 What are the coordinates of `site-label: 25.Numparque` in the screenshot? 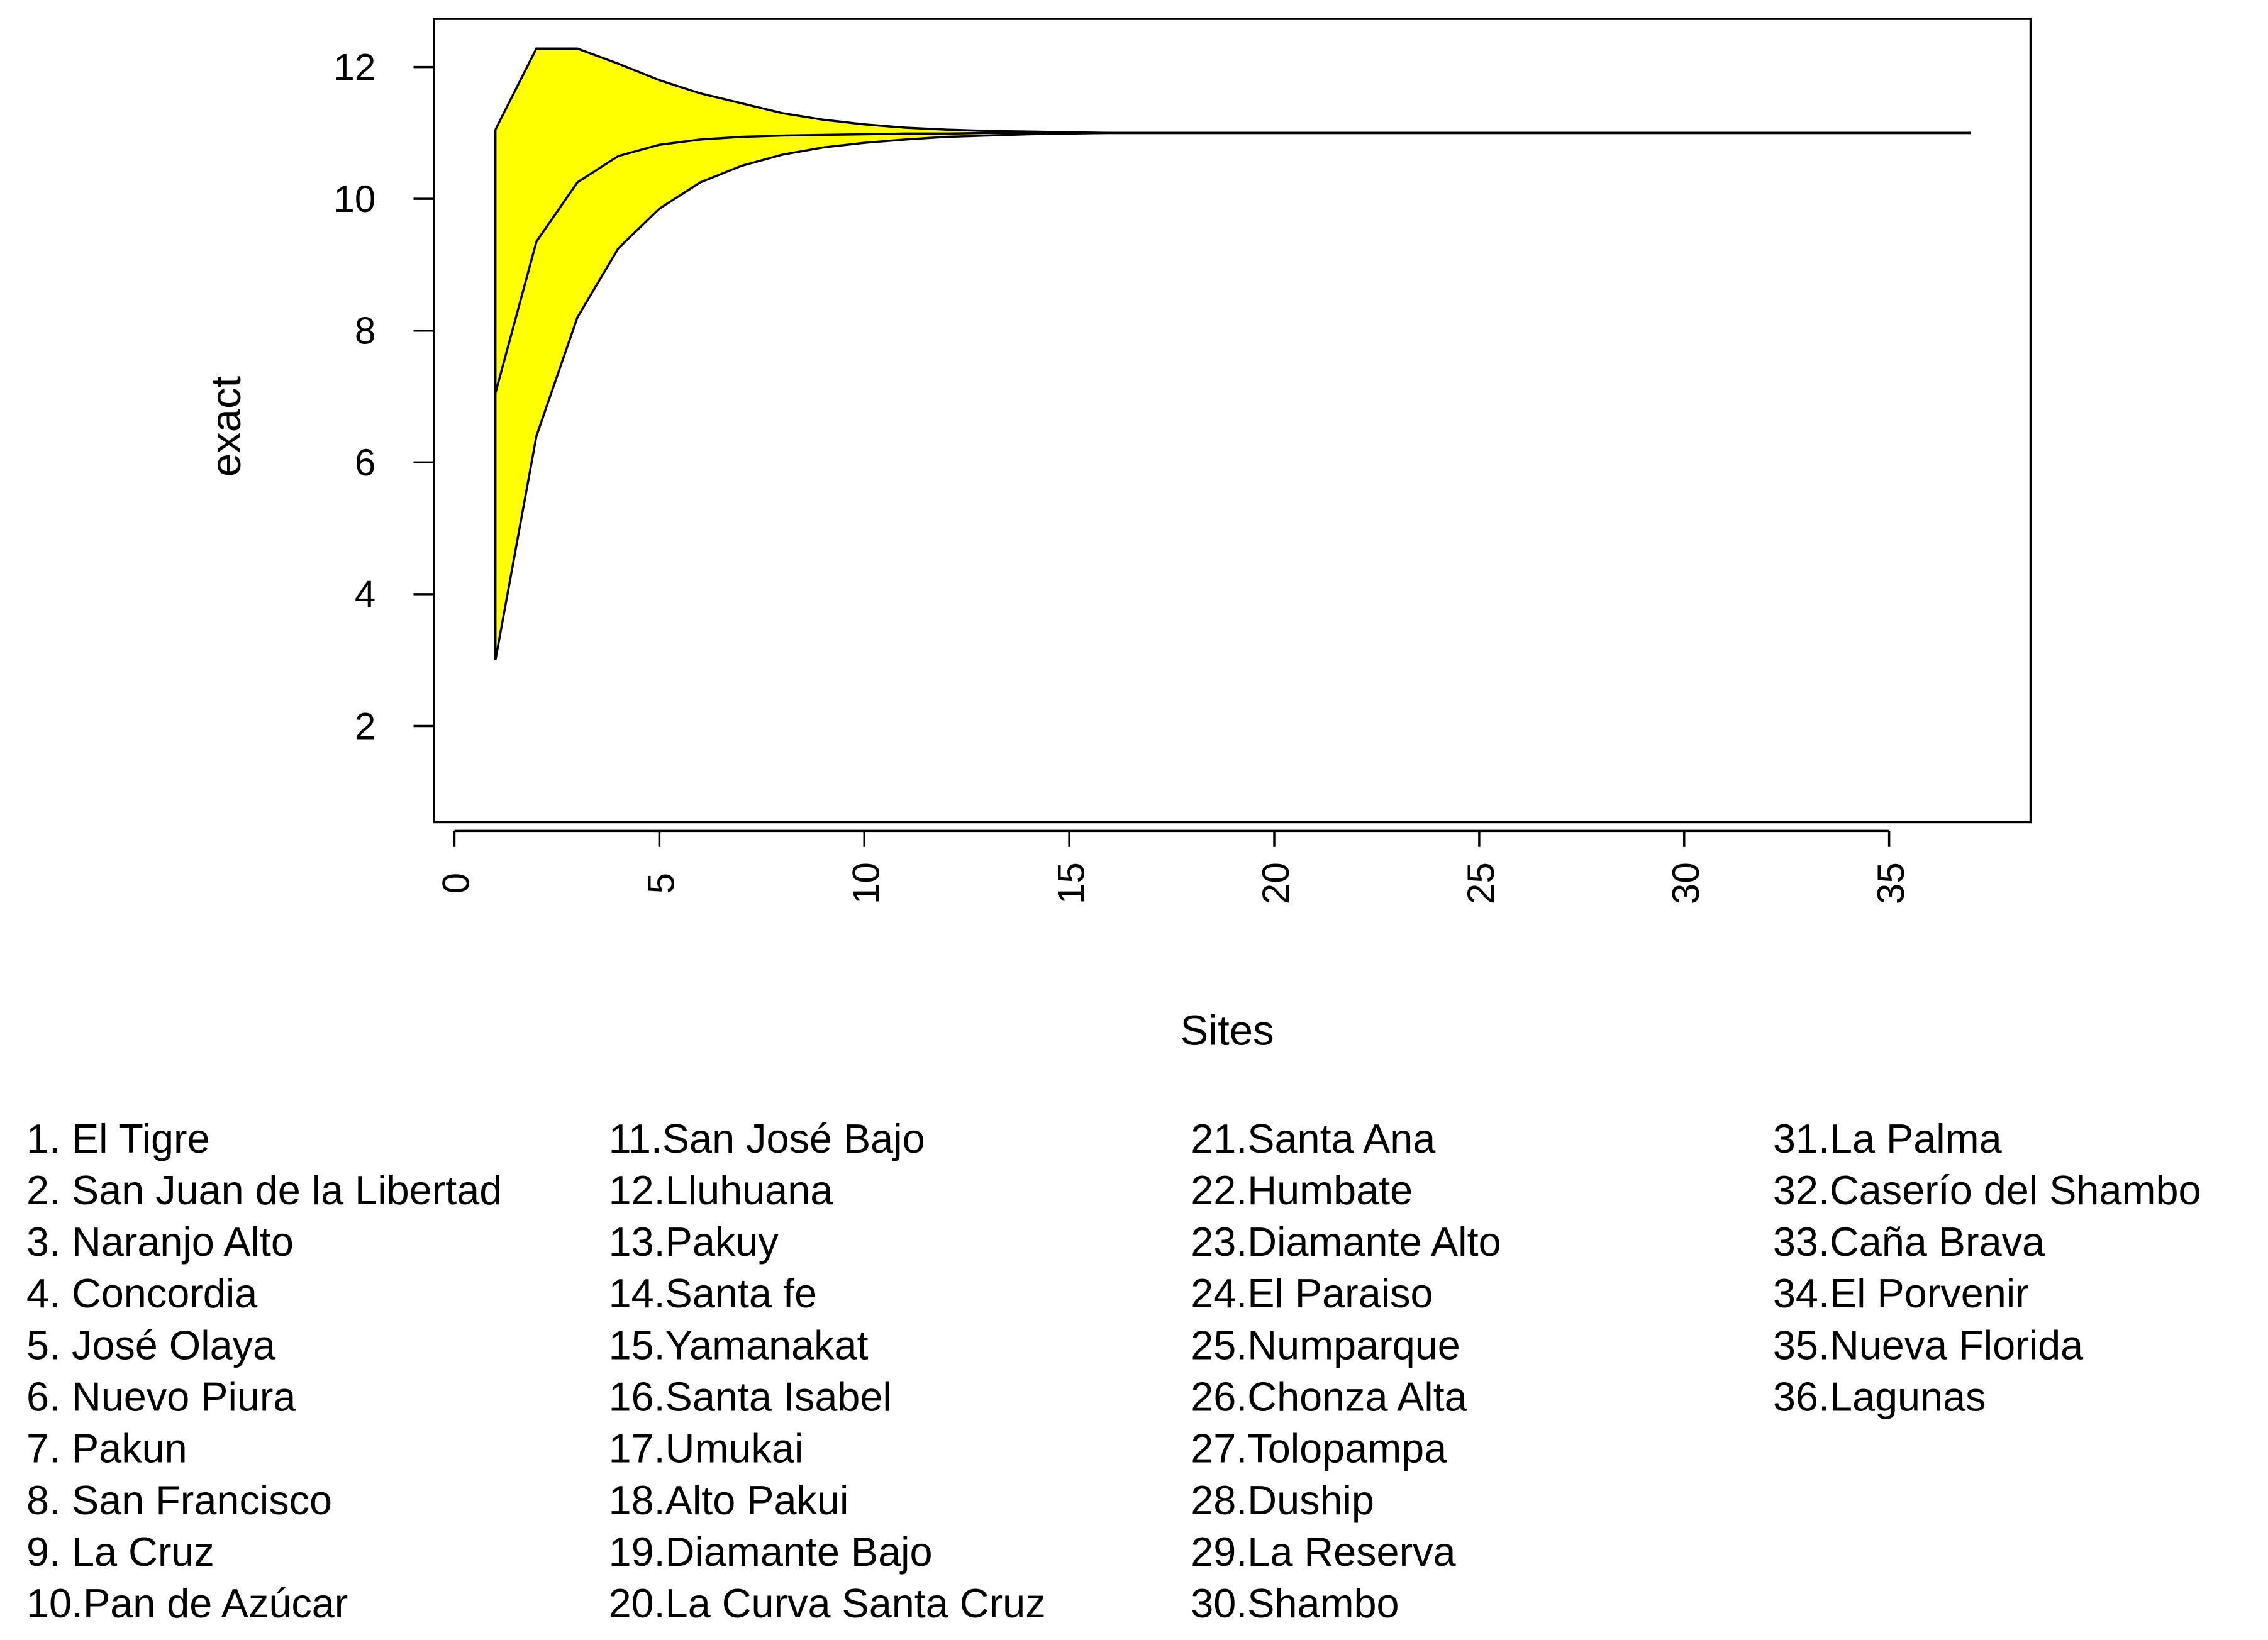 It's located at (1325, 1345).